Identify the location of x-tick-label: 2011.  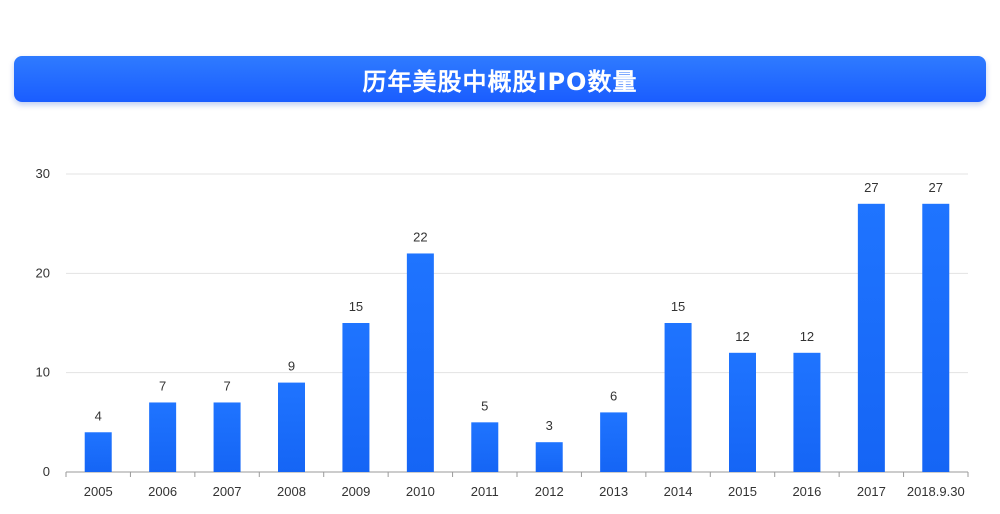
(485, 491).